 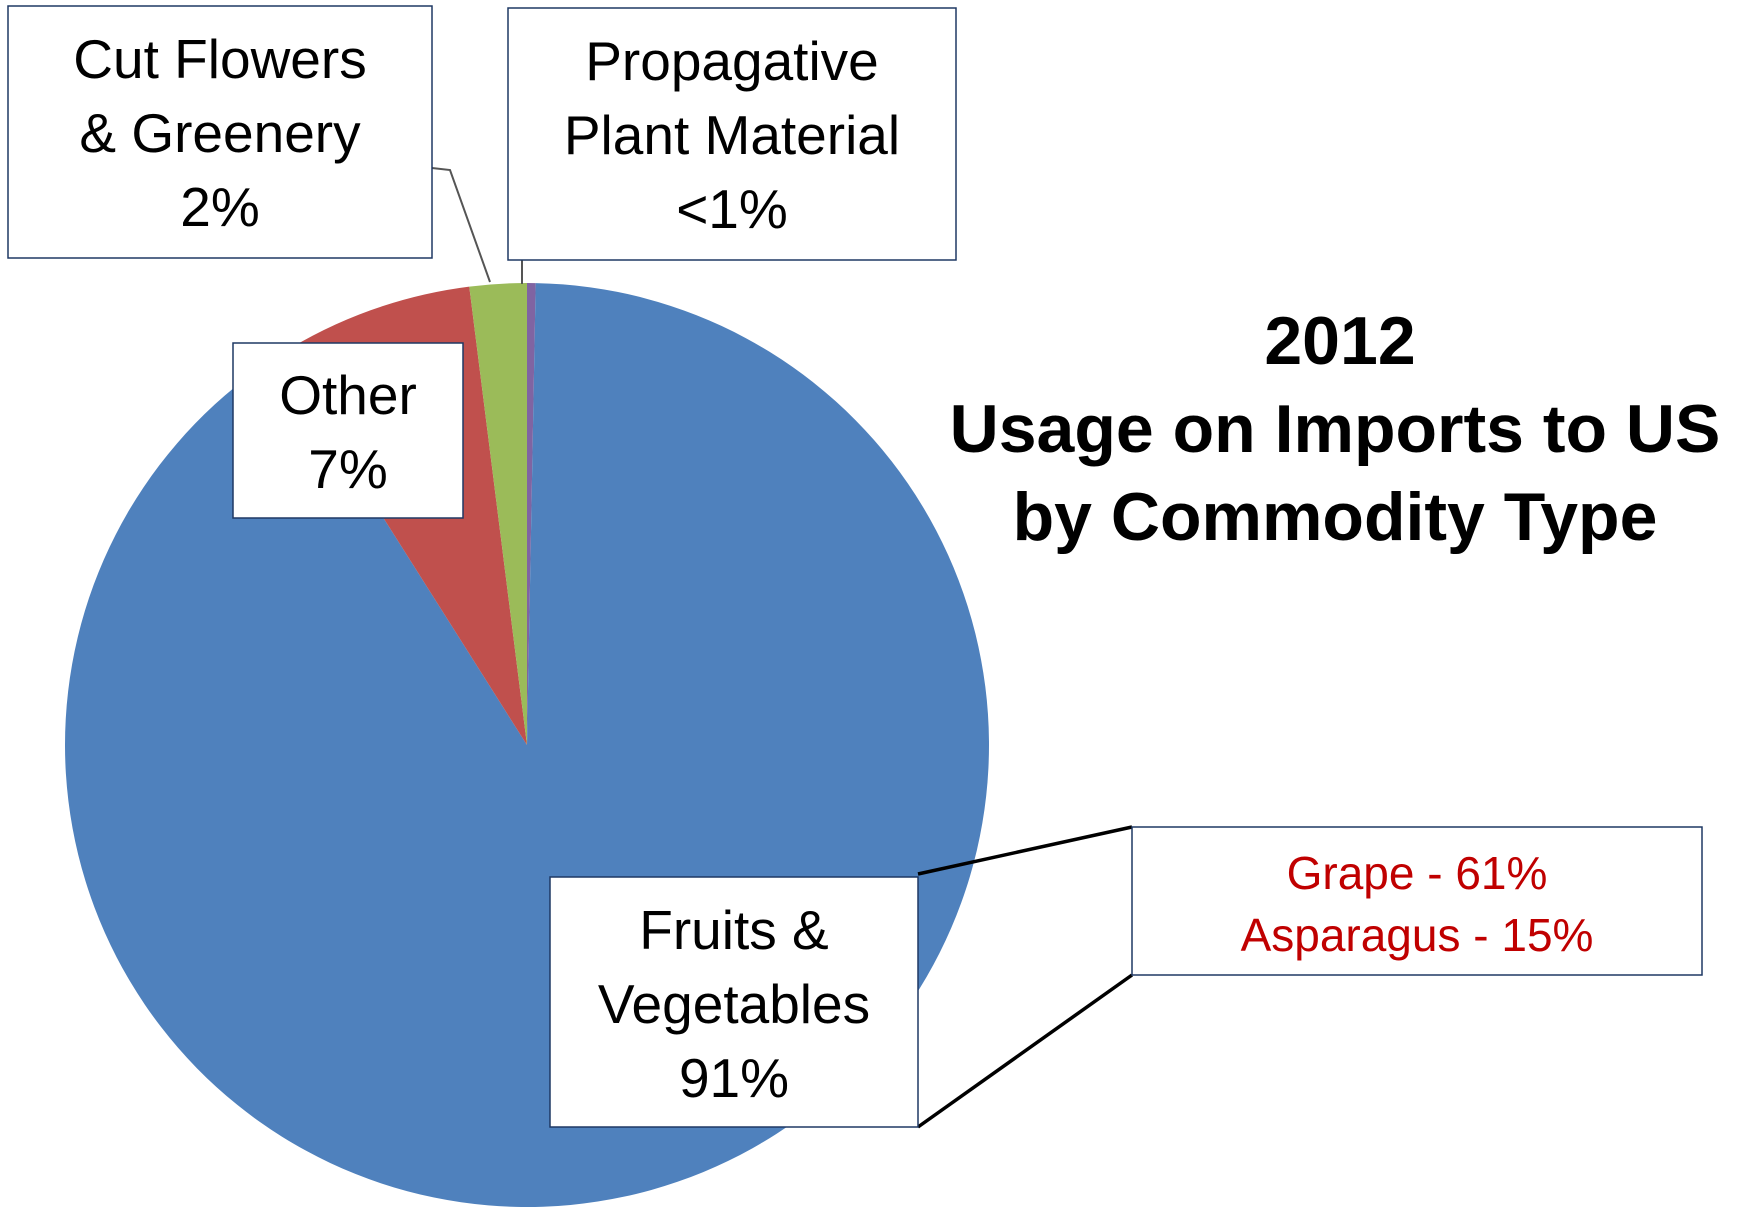 What do you see at coordinates (1339, 341) in the screenshot?
I see `title-year: 2012` at bounding box center [1339, 341].